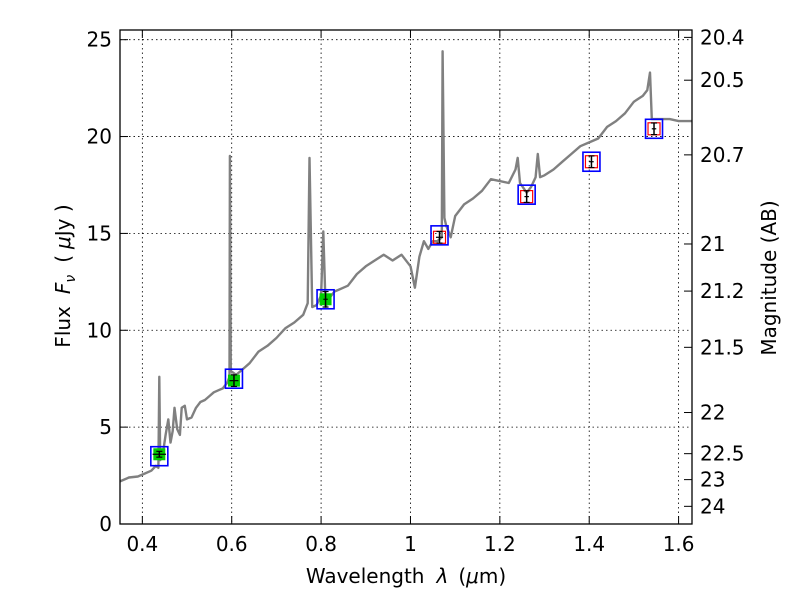 Image resolution: width=800 pixels, height=600 pixels. I want to click on x-tick-label: 1, so click(410, 544).